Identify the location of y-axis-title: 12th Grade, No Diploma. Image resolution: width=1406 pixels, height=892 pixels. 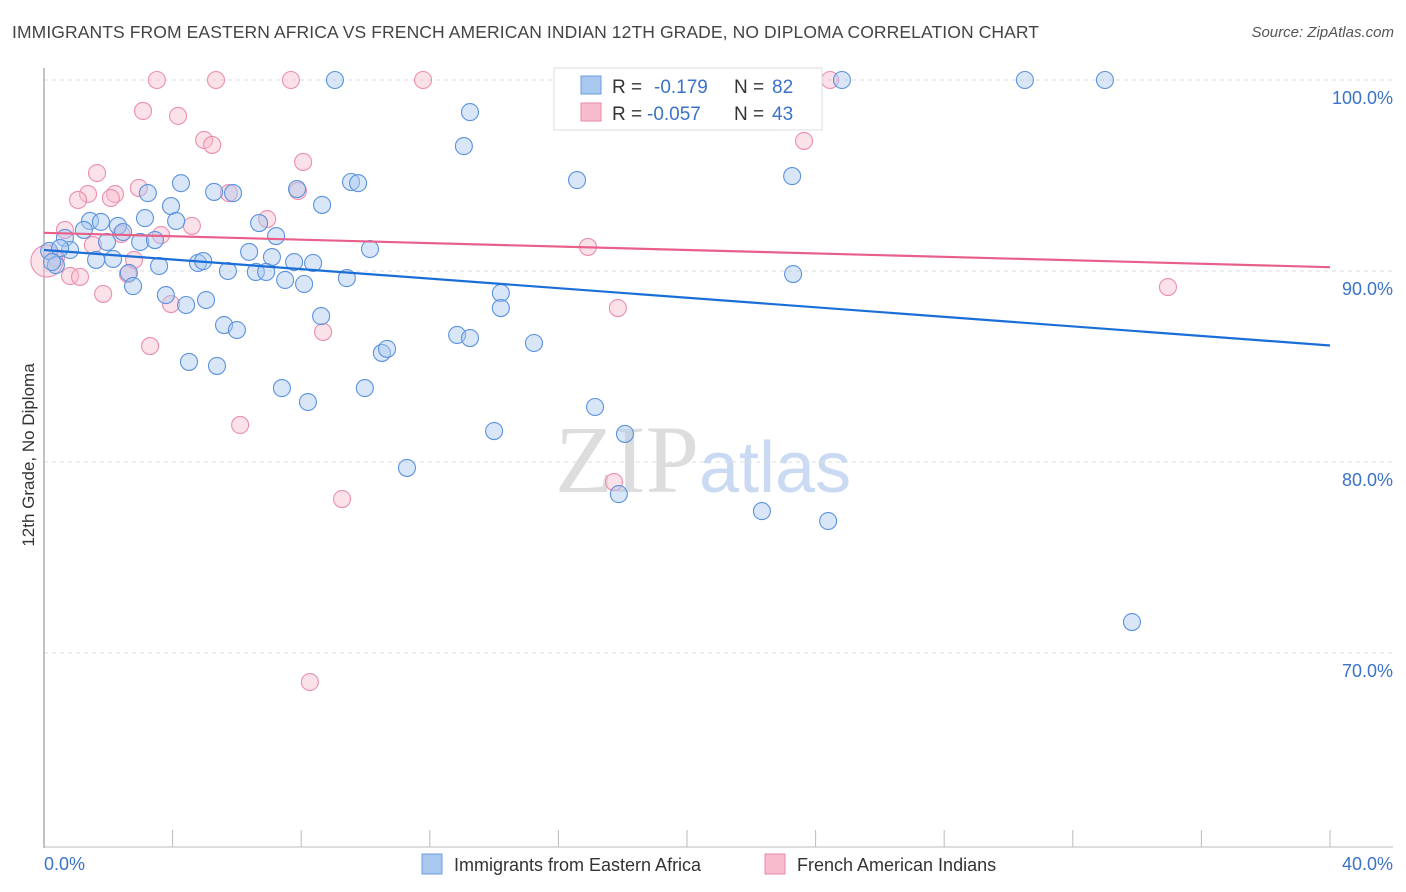
(28, 455).